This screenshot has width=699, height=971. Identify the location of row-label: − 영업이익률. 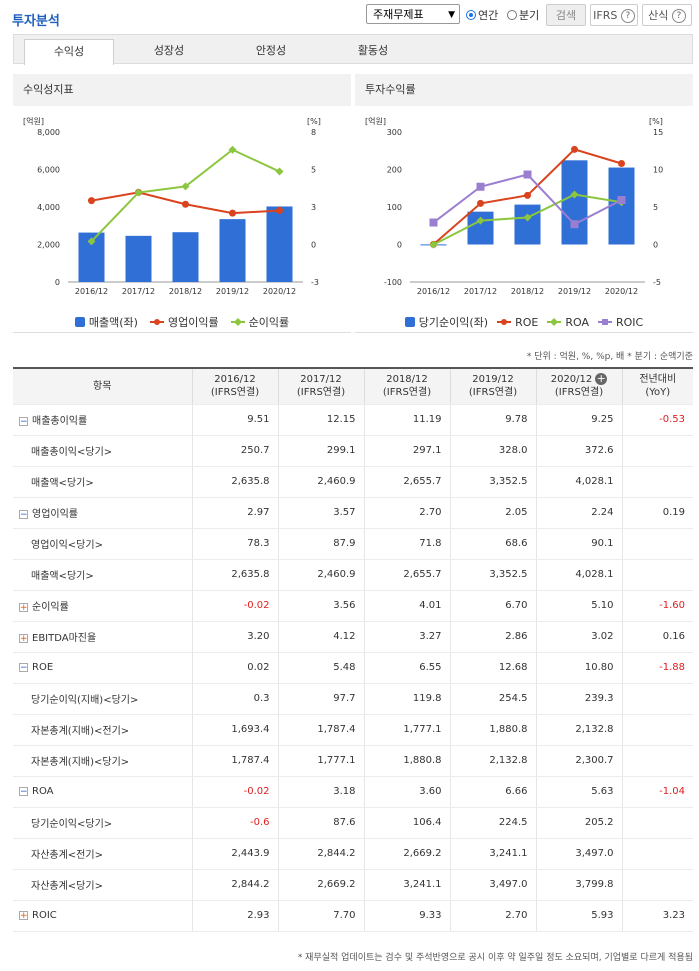
(103, 513).